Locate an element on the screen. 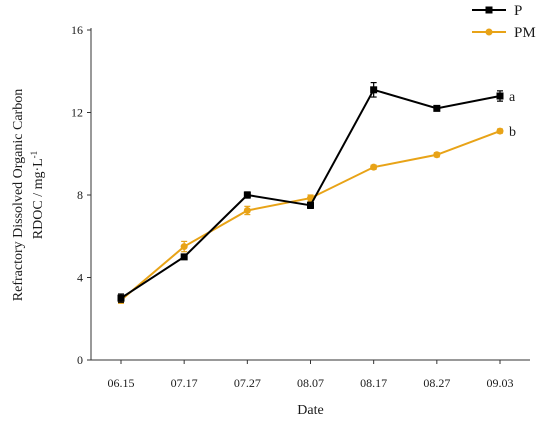  legend-label: P is located at coordinates (518, 11).